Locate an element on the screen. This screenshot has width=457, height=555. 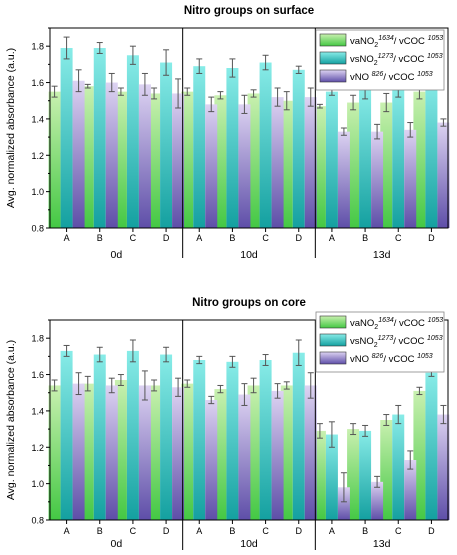
y-tick-label: 1.4 is located at coordinates (37, 119).